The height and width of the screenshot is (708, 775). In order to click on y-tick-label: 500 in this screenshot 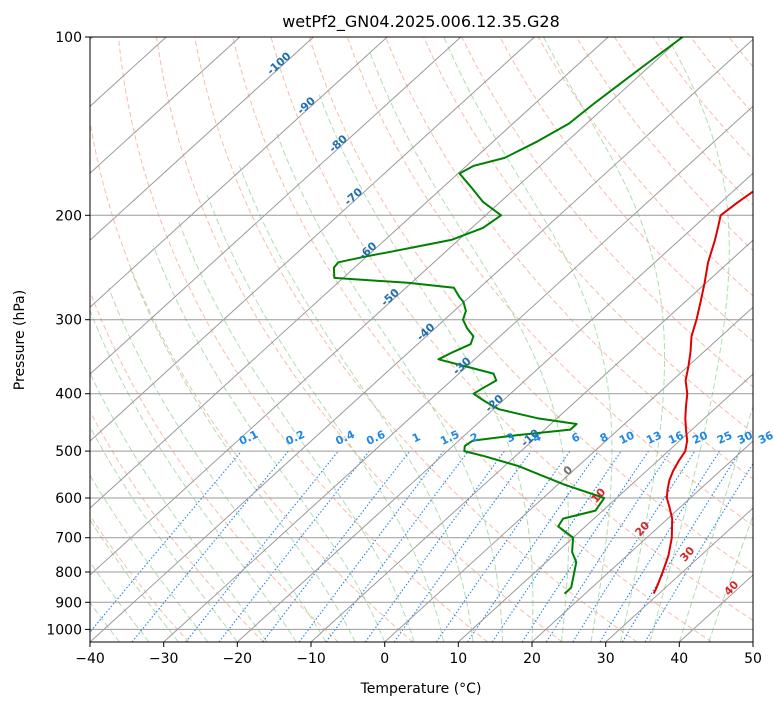, I will do `click(68, 452)`.